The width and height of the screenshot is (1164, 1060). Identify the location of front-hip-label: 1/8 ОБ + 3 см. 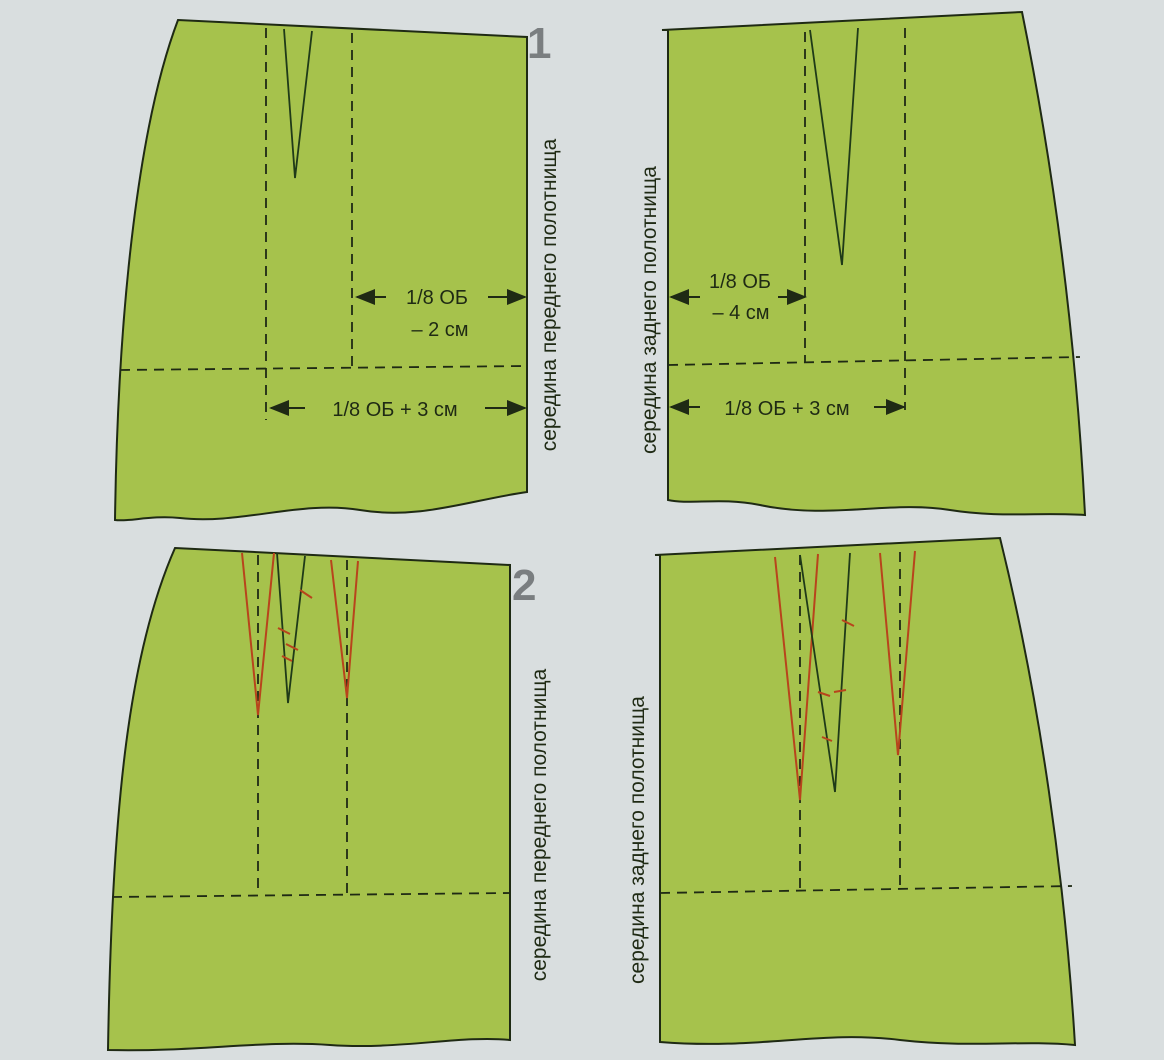
(394, 410).